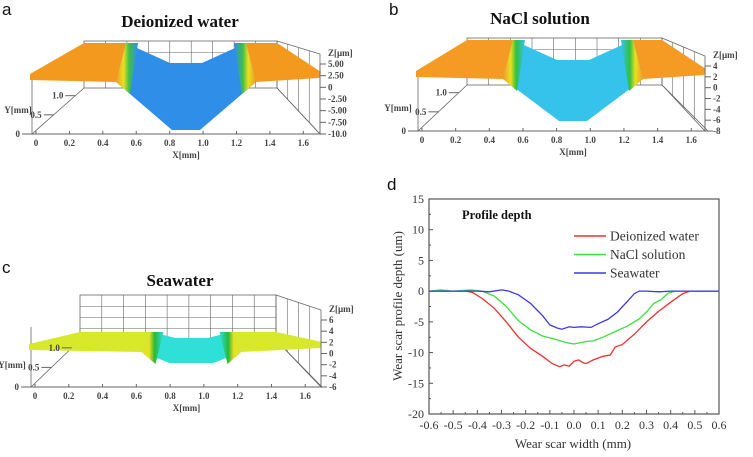 The height and width of the screenshot is (457, 753). I want to click on z-tick-label: -7.50, so click(337, 122).